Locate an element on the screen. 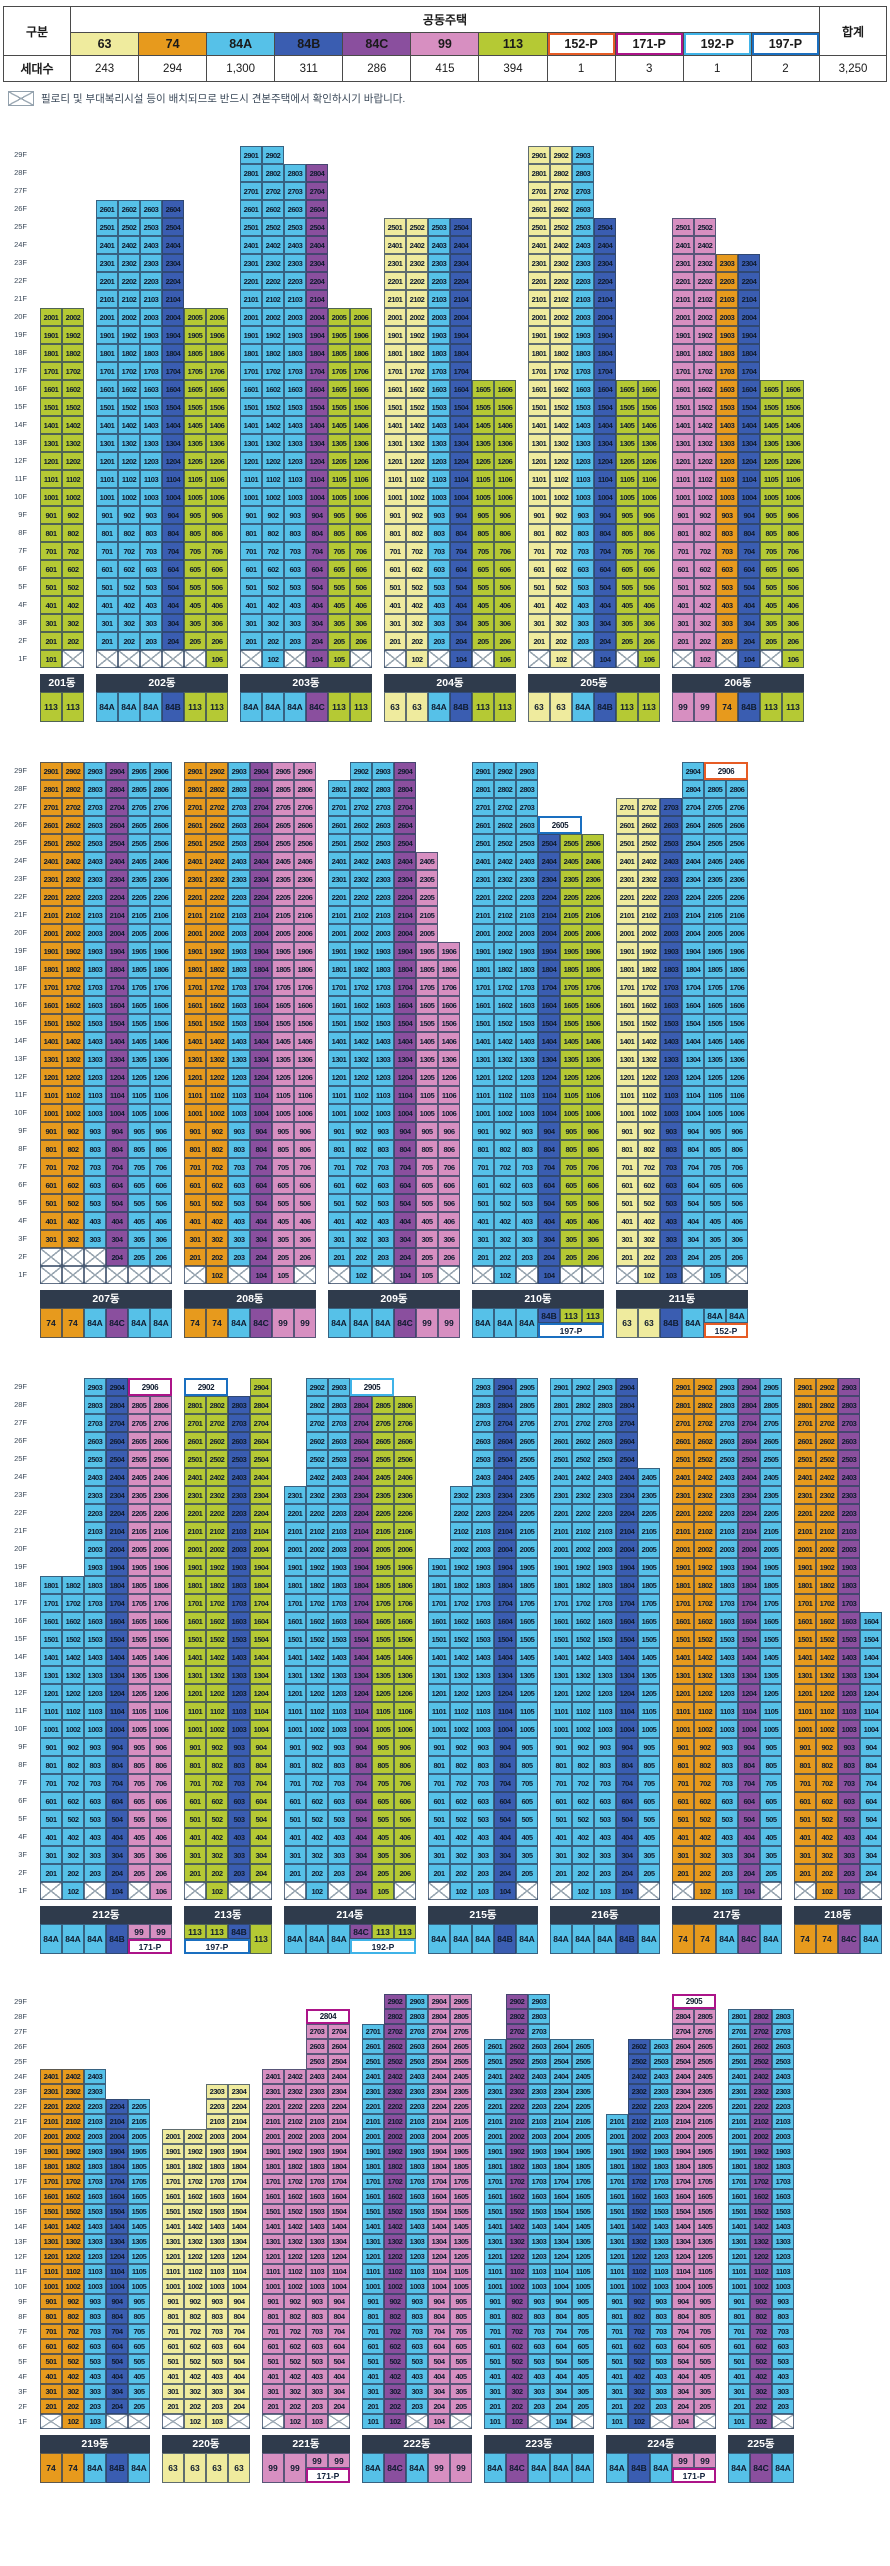 The width and height of the screenshot is (890, 2566). unit-cell: 1403 is located at coordinates (583, 425).